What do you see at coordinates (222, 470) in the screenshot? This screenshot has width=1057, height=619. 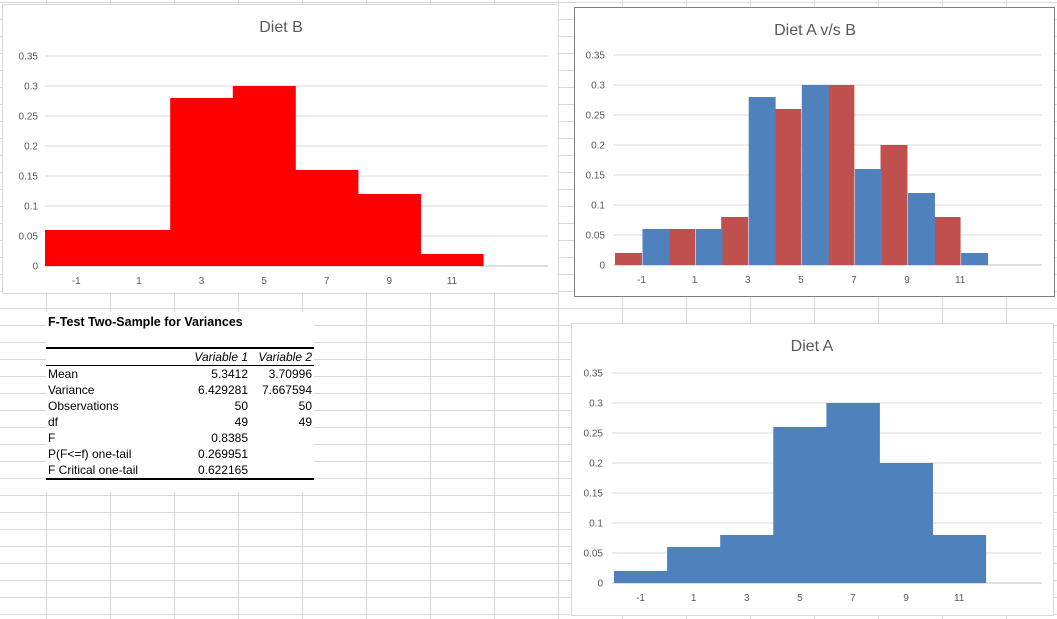 I see `ftest-cell-var1: 0.622165` at bounding box center [222, 470].